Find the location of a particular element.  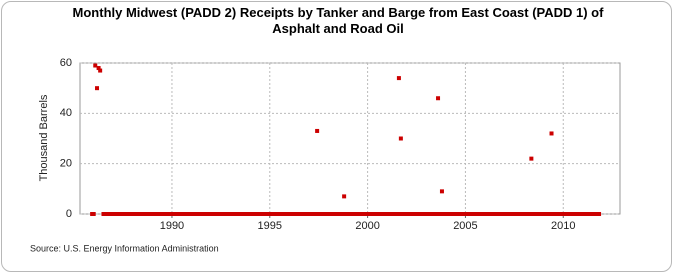

x-tick-label: 2000 is located at coordinates (367, 226).